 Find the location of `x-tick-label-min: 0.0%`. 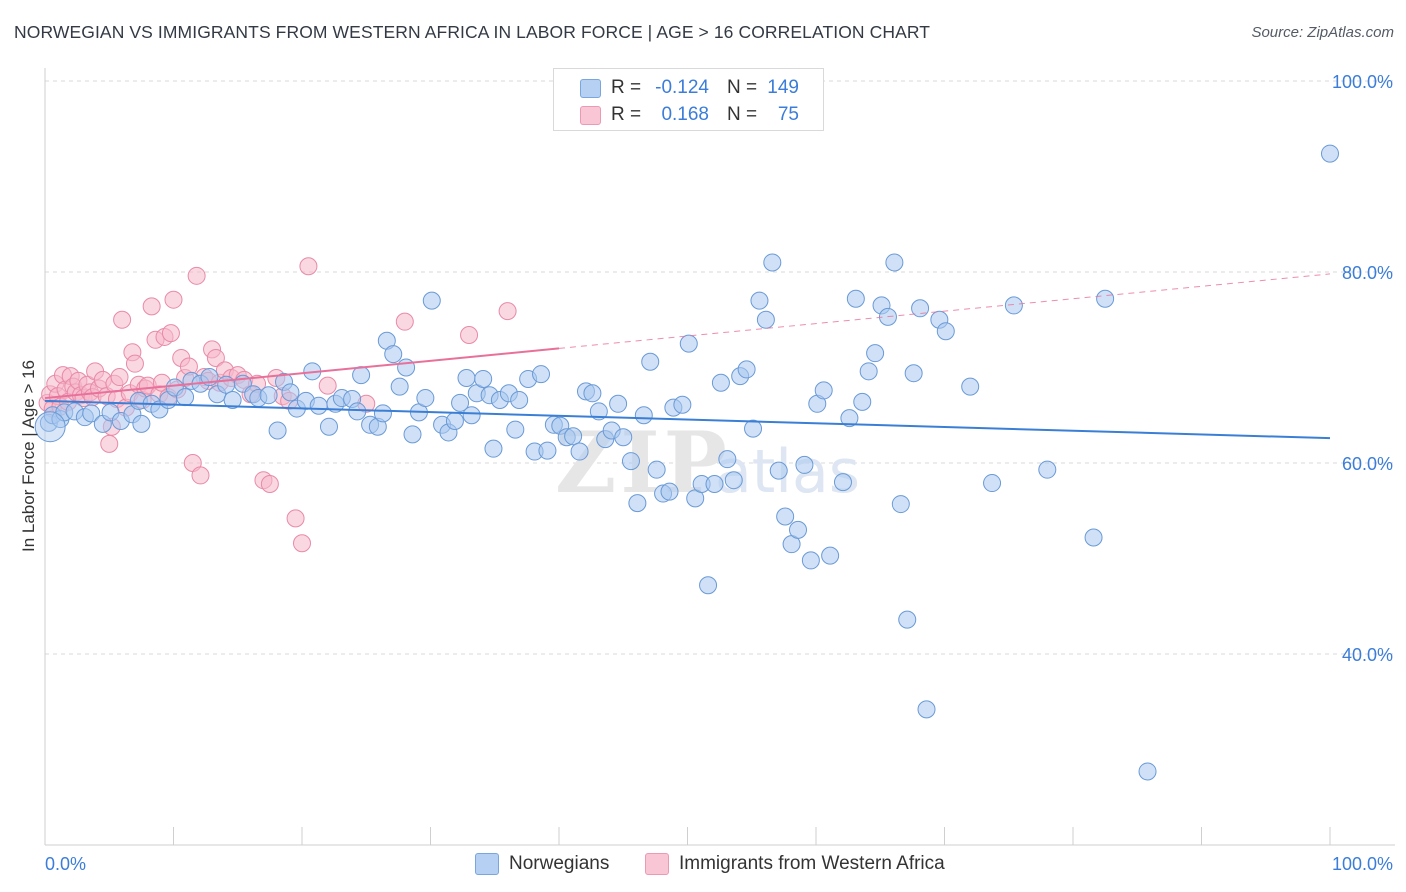

x-tick-label-min: 0.0% is located at coordinates (65, 864).